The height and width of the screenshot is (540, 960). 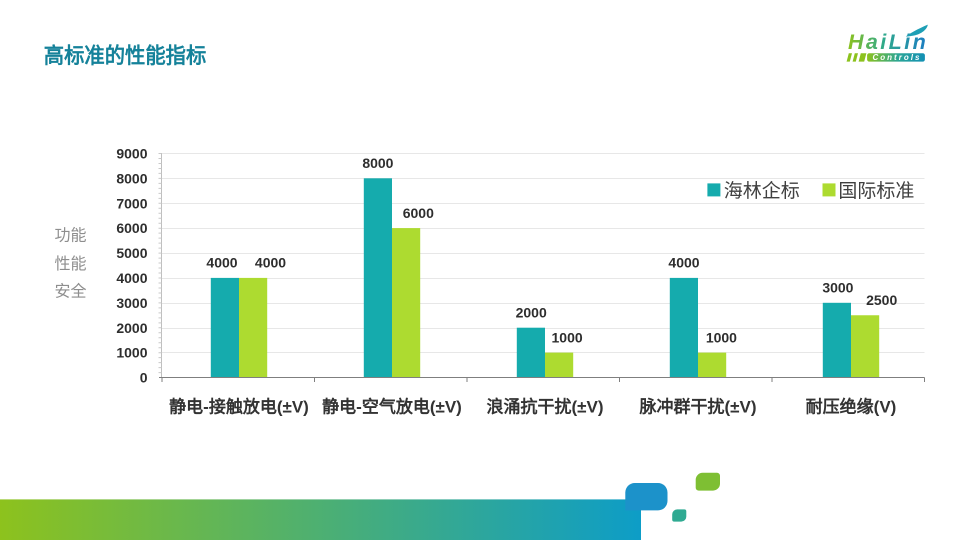 What do you see at coordinates (70, 264) in the screenshot?
I see `svg-text: 性能` at bounding box center [70, 264].